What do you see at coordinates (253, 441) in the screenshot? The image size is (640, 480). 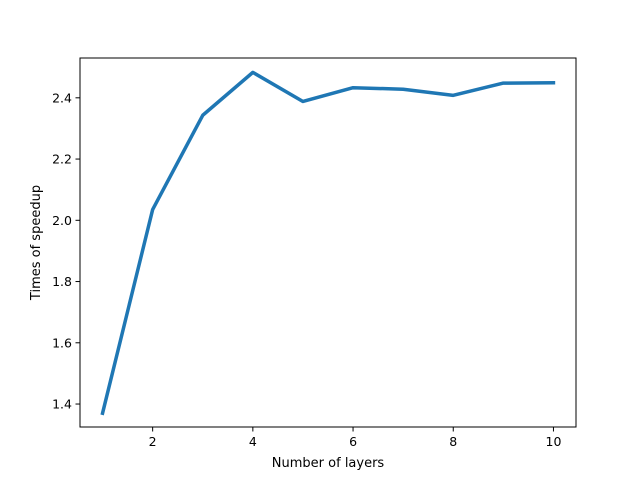 I see `x-tick-label: 4` at bounding box center [253, 441].